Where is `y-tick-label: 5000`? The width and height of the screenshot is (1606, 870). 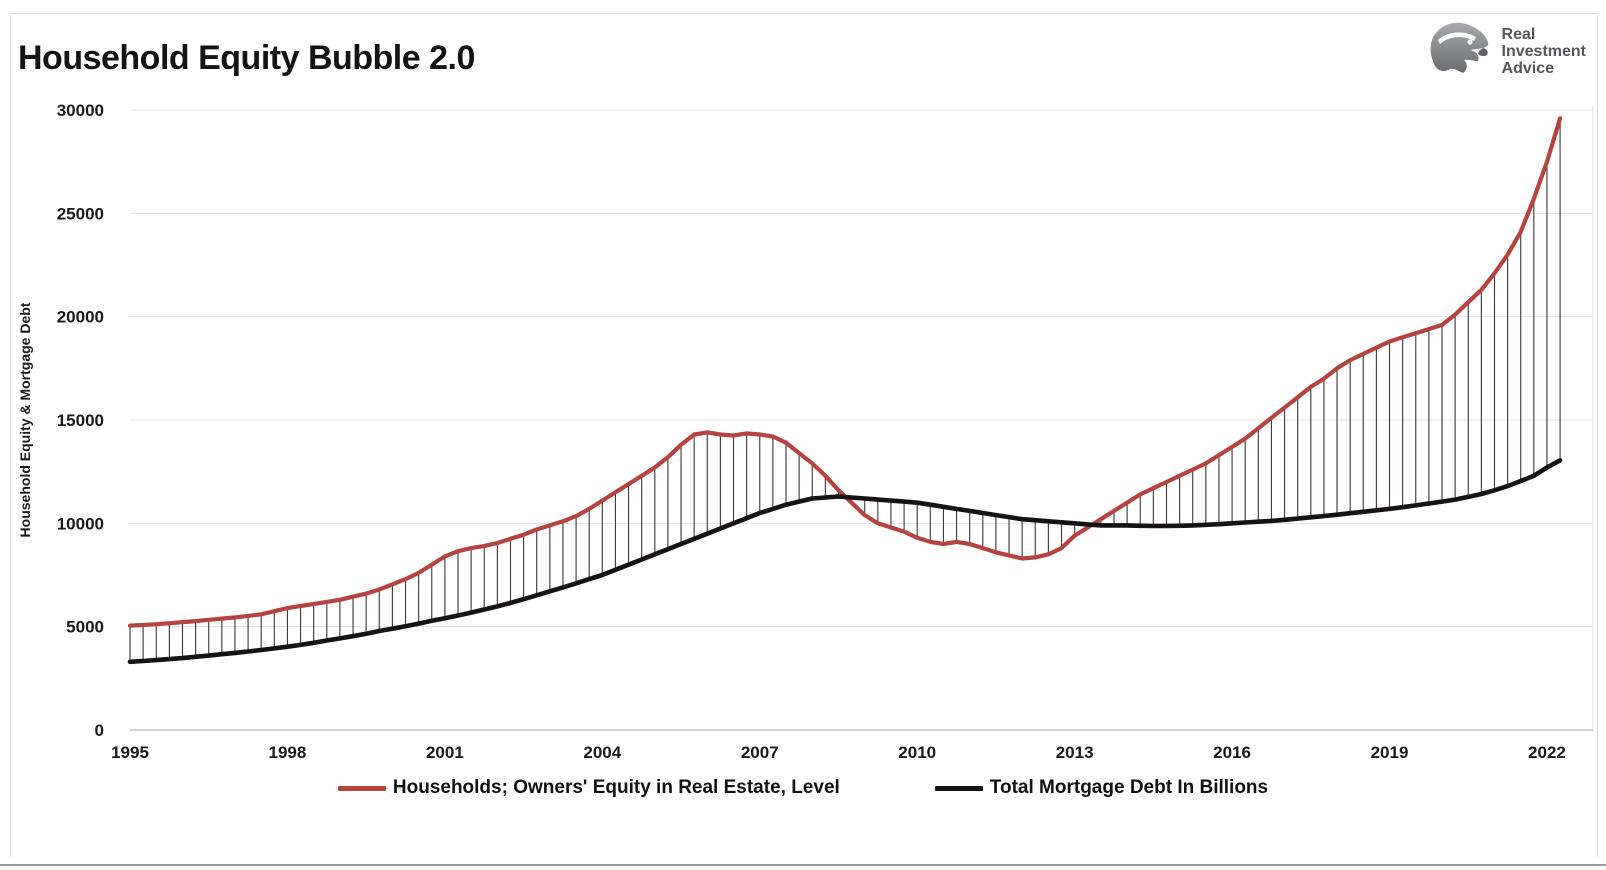 y-tick-label: 5000 is located at coordinates (85, 627).